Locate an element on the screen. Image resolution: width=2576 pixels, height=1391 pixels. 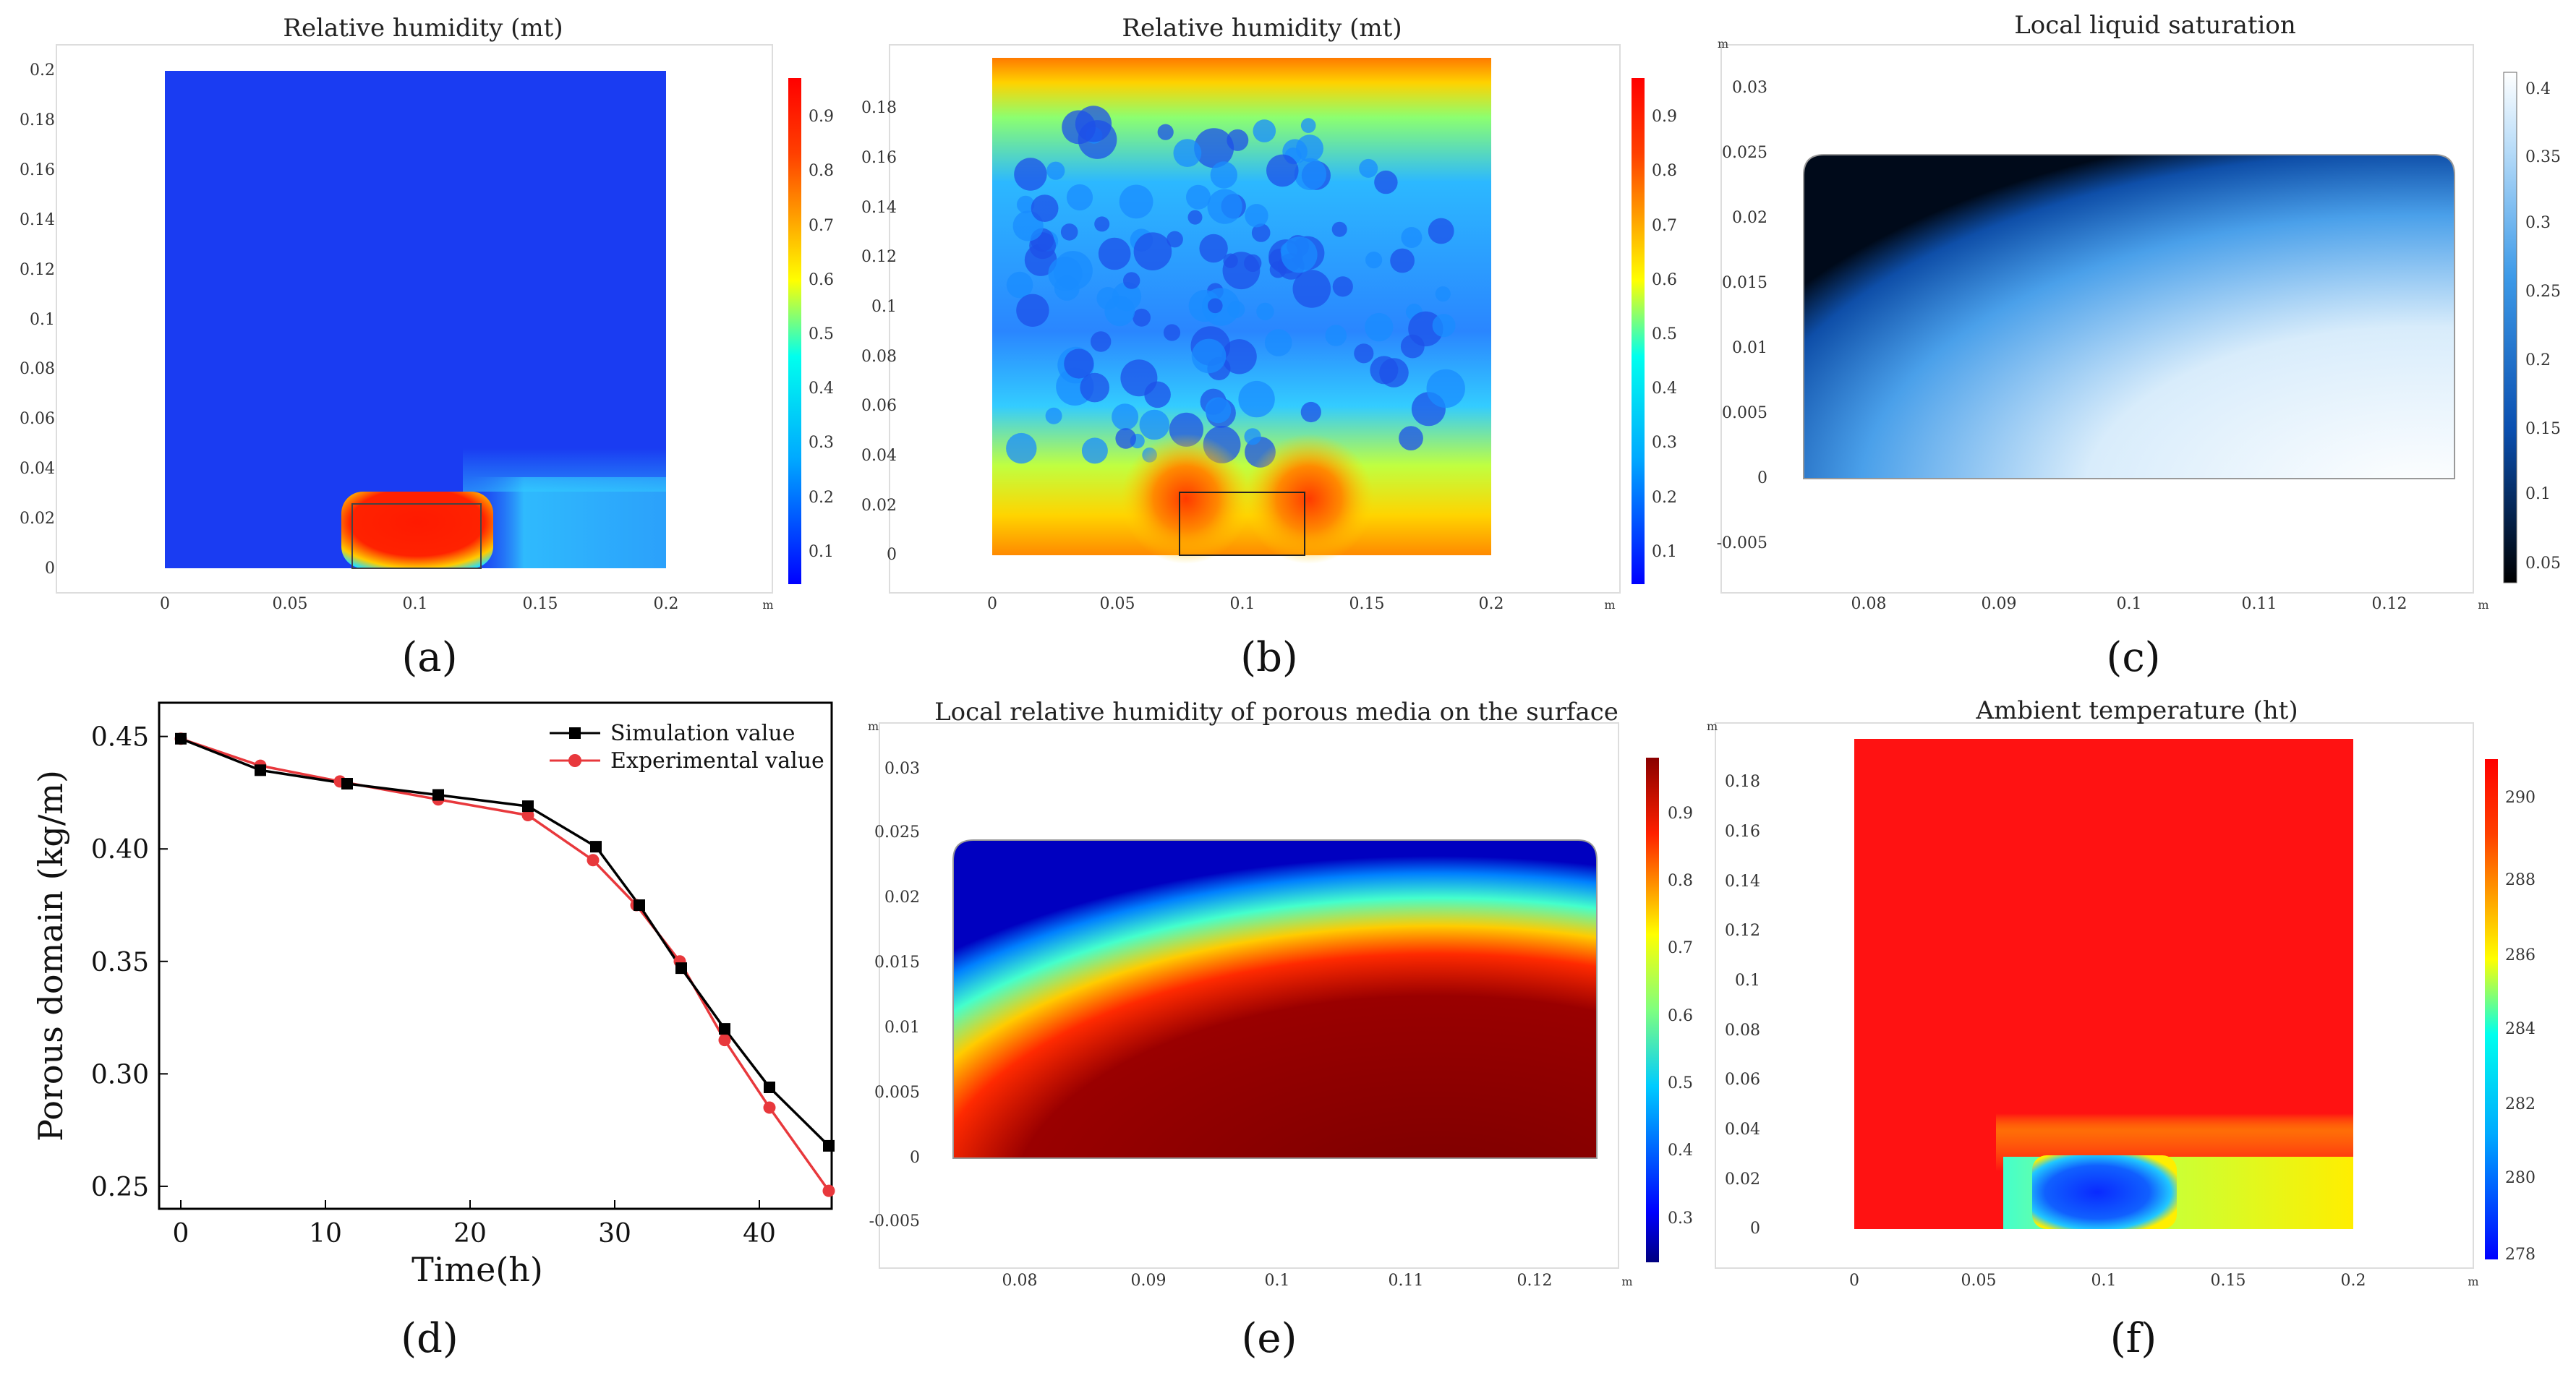
colorbar-tick: 278 is located at coordinates (2520, 1255).